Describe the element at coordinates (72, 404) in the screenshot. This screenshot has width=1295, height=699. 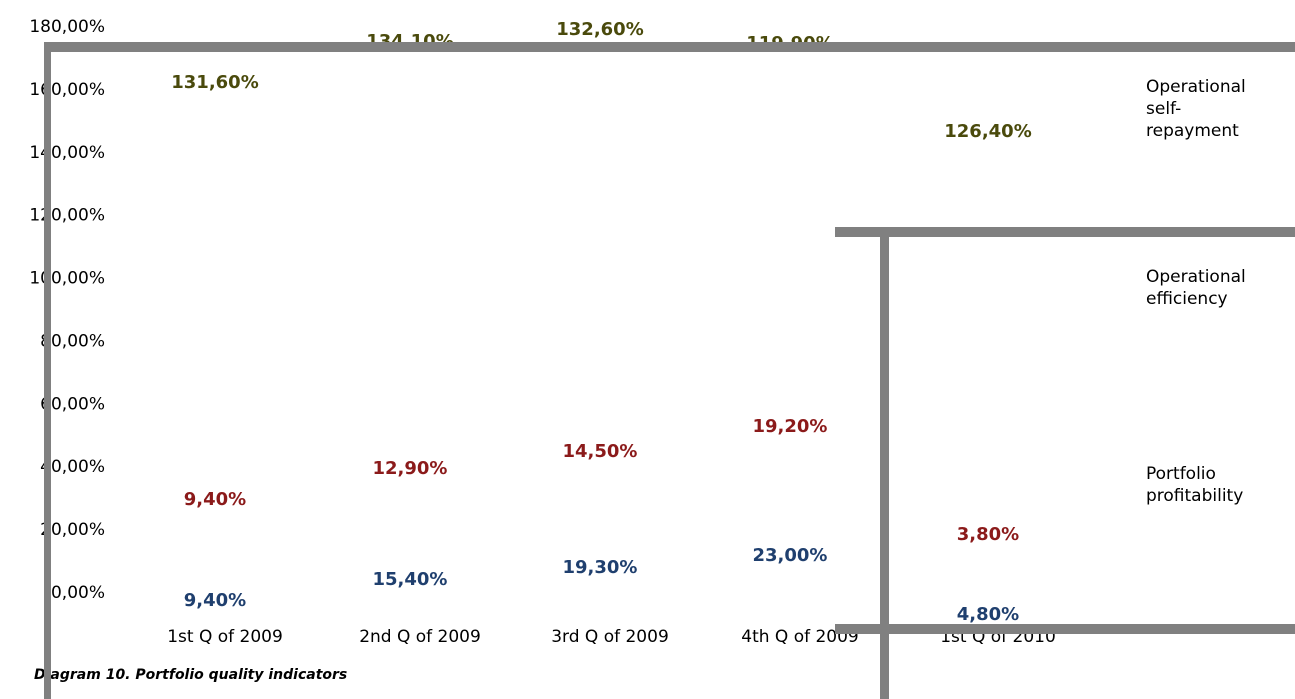
I see `y-tick-label: 60,00%` at that location.